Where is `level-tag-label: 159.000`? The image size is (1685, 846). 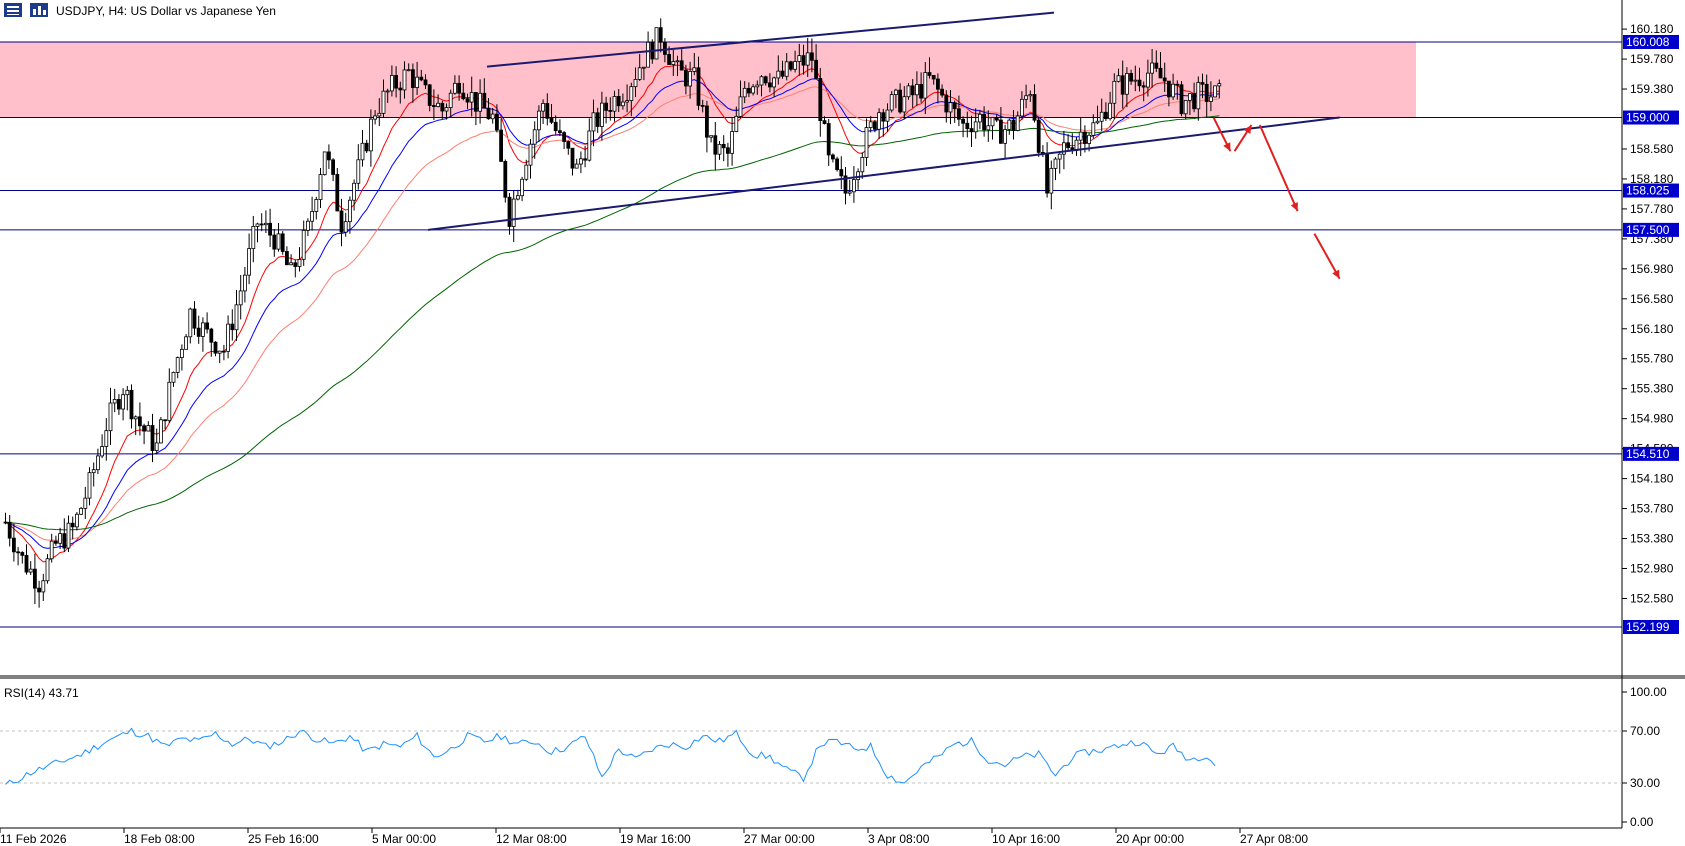 level-tag-label: 159.000 is located at coordinates (1648, 118).